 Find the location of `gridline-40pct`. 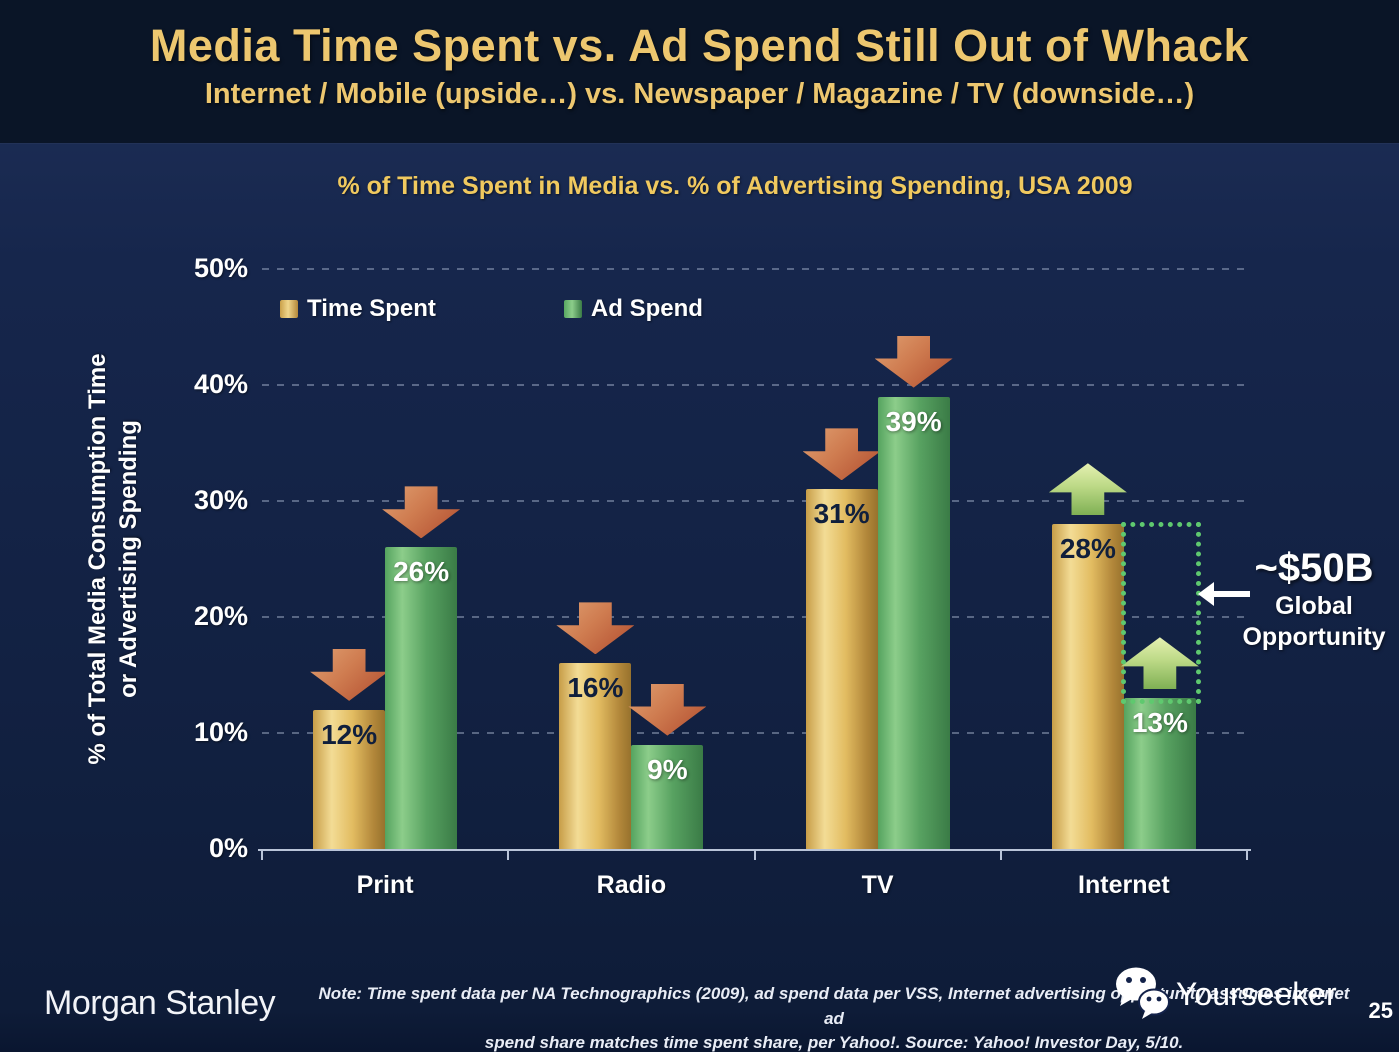

gridline-40pct is located at coordinates (754, 385).